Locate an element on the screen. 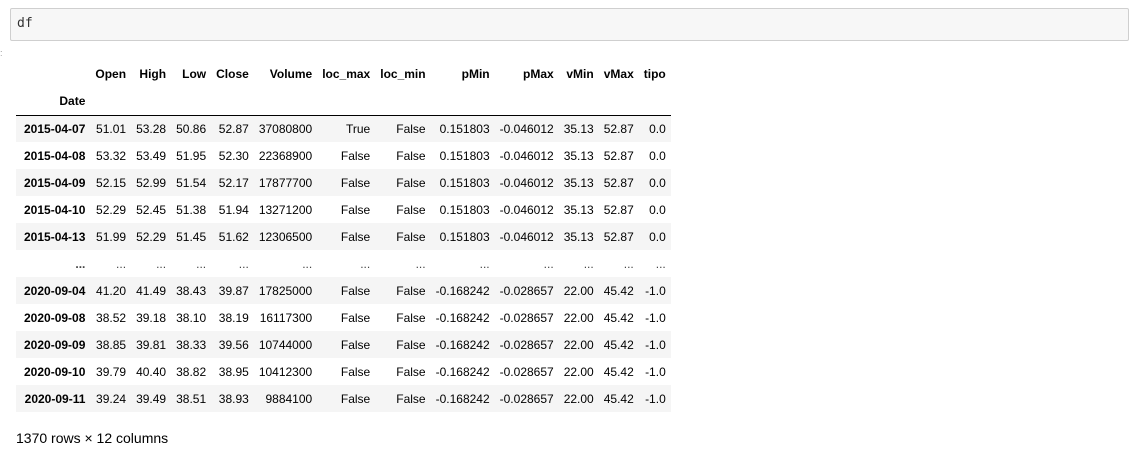 This screenshot has width=1138, height=465. table-cell: 41.49 is located at coordinates (151, 290).